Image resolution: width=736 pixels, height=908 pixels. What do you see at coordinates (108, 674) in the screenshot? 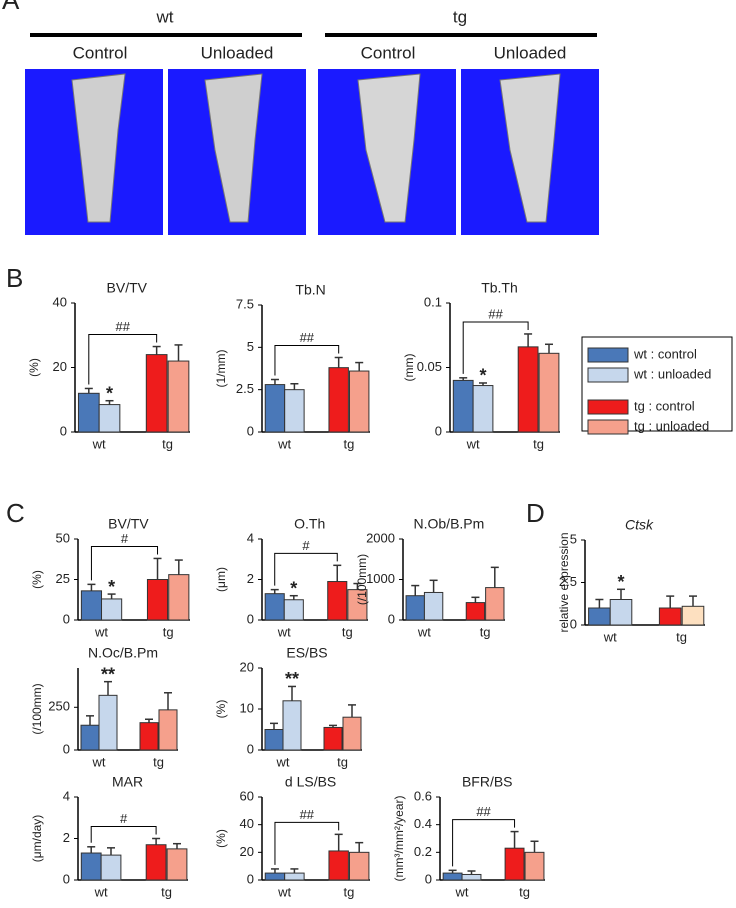
I see `significance-mark: **` at bounding box center [108, 674].